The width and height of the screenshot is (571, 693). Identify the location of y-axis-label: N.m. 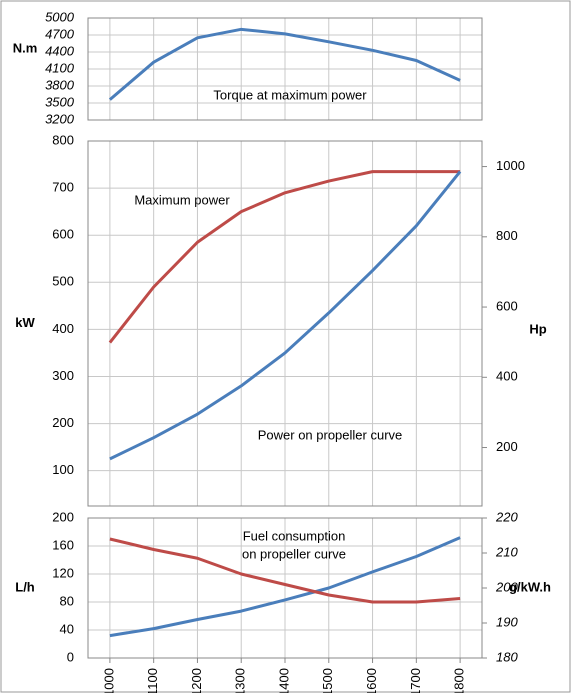
(25, 47).